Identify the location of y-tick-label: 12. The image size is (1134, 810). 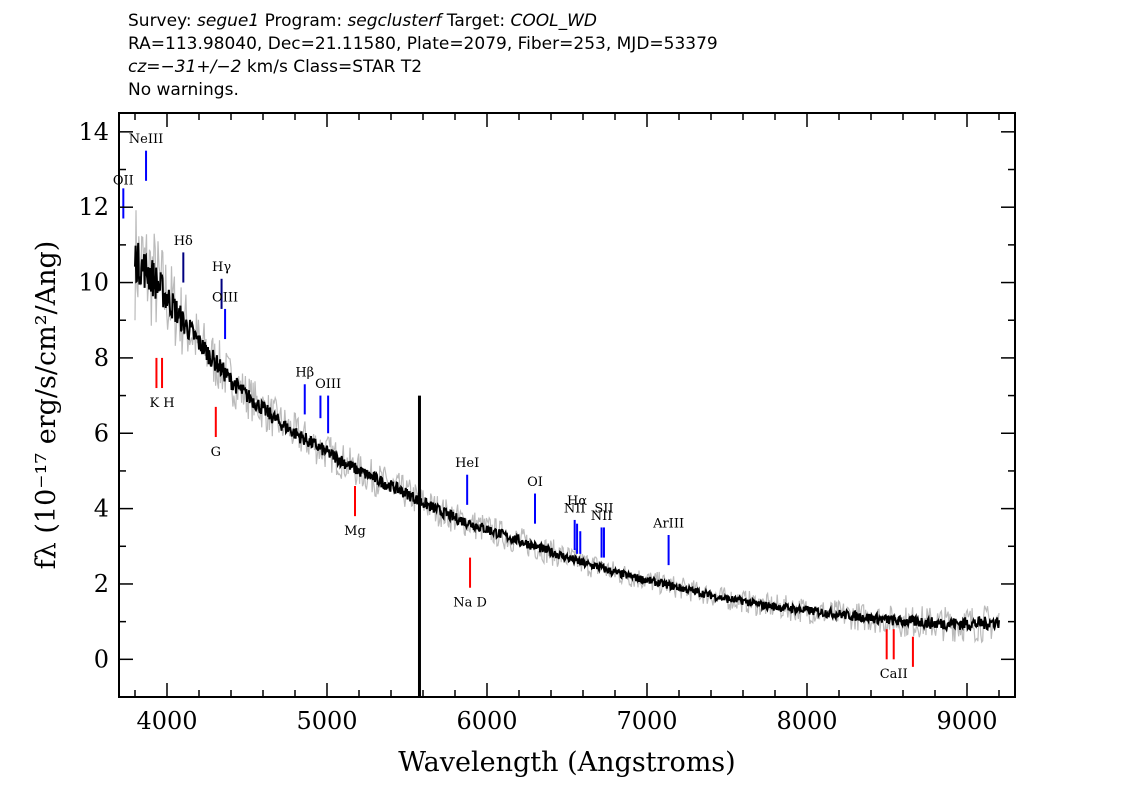
(93, 207).